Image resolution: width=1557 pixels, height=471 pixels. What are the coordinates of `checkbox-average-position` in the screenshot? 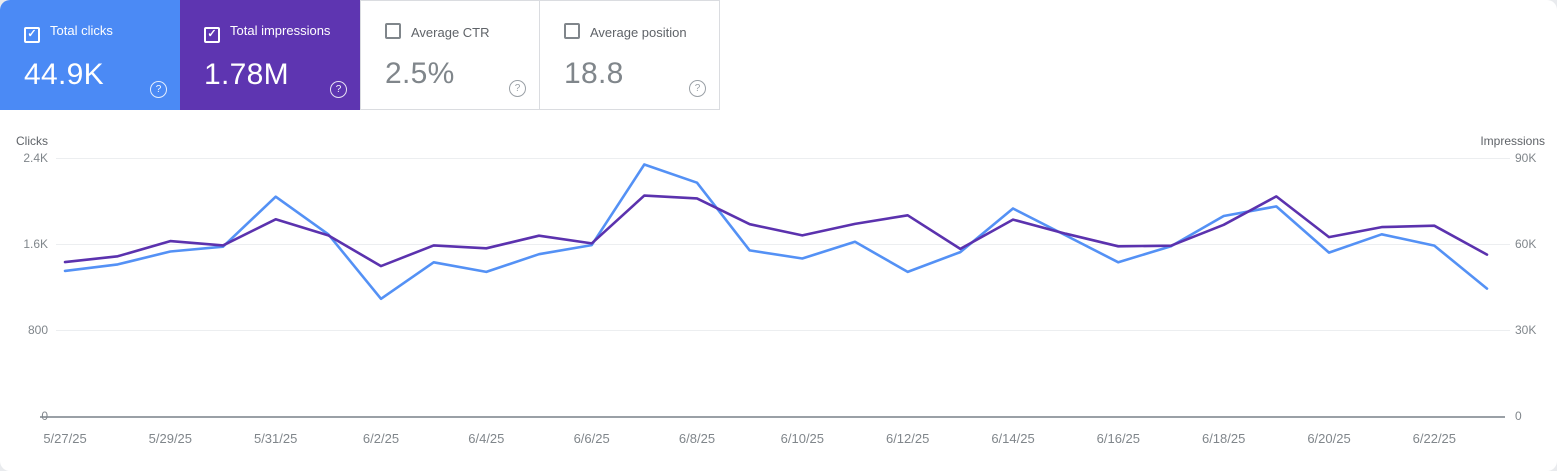 It's located at (572, 31).